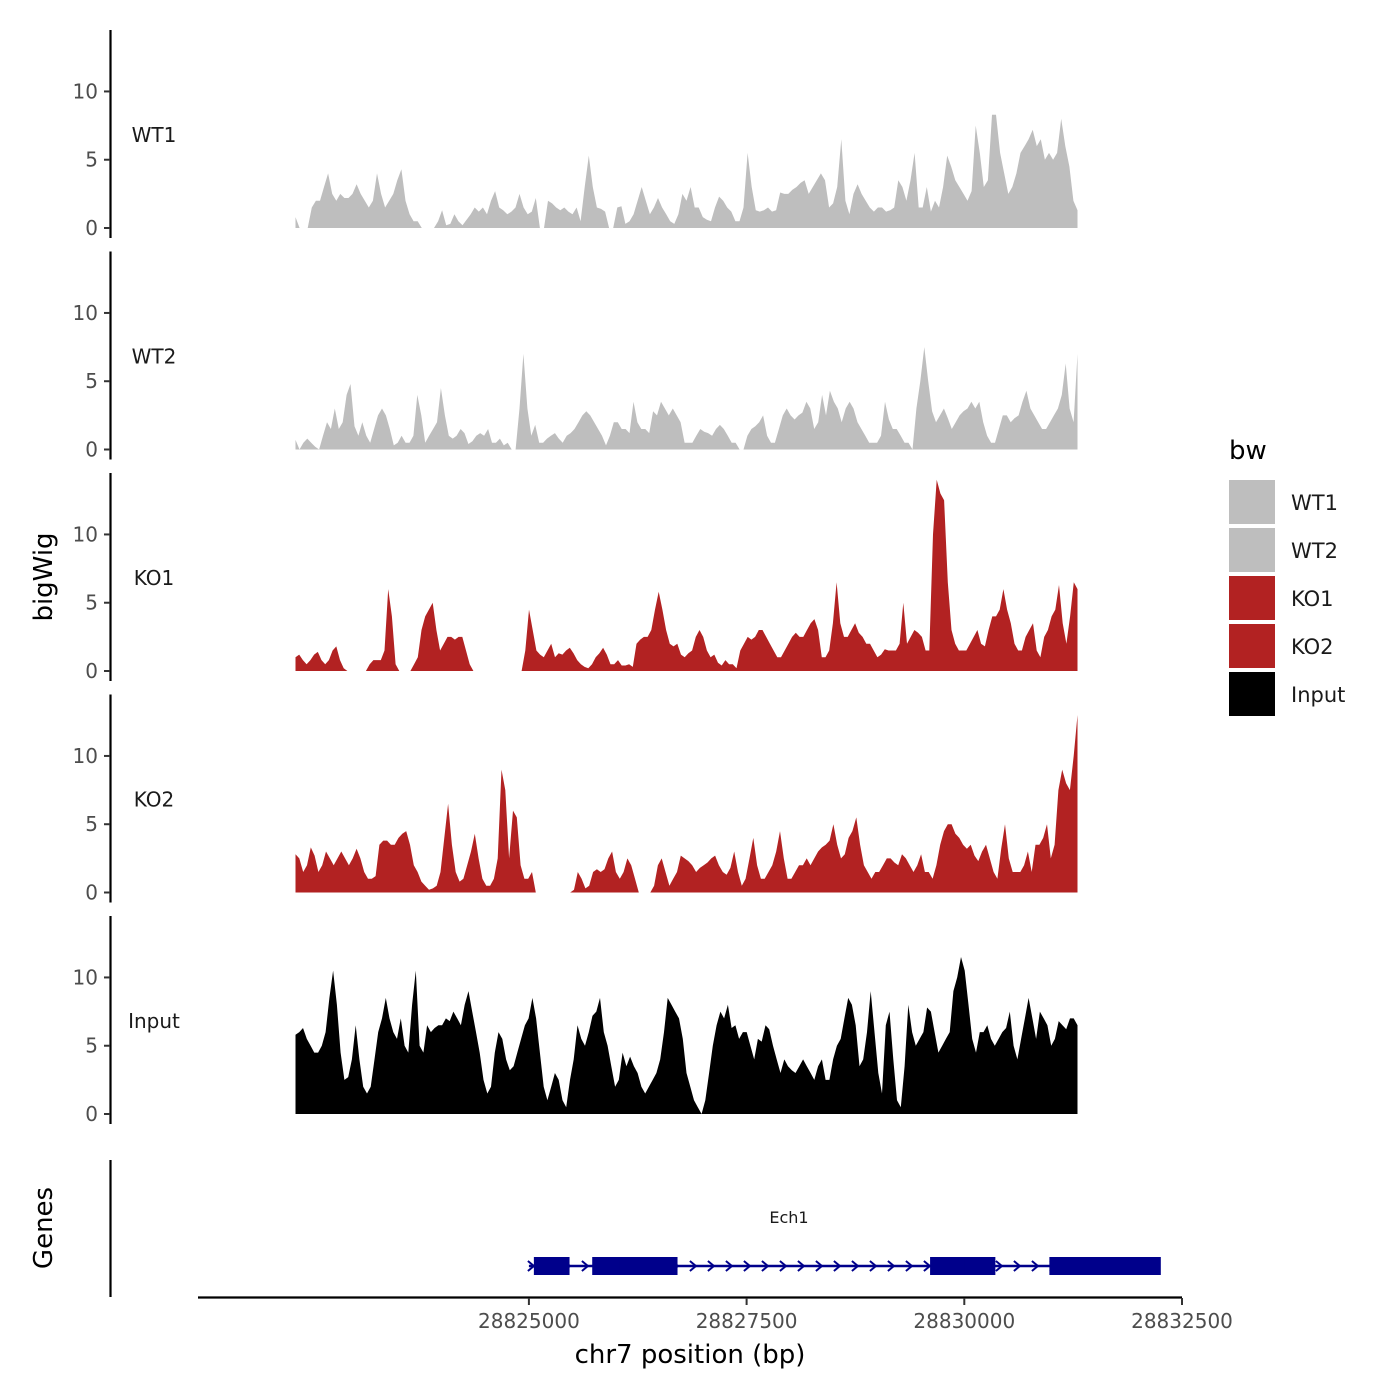 Image resolution: width=1400 pixels, height=1400 pixels. I want to click on track-ko1: 0 5 10 KO1, so click(575, 578).